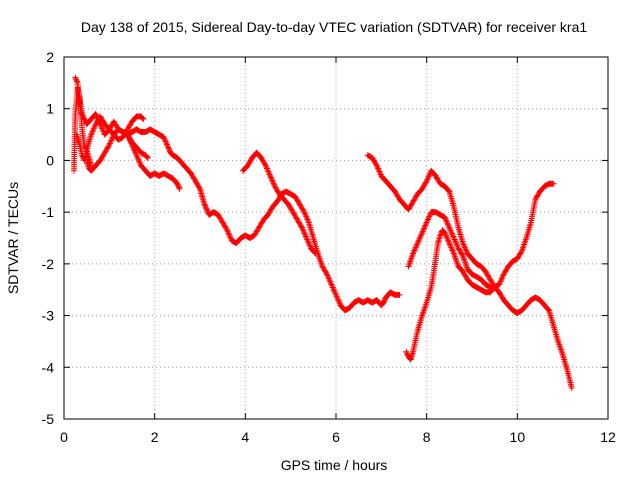 This screenshot has width=640, height=480. What do you see at coordinates (50, 57) in the screenshot?
I see `y-tick-label: 2` at bounding box center [50, 57].